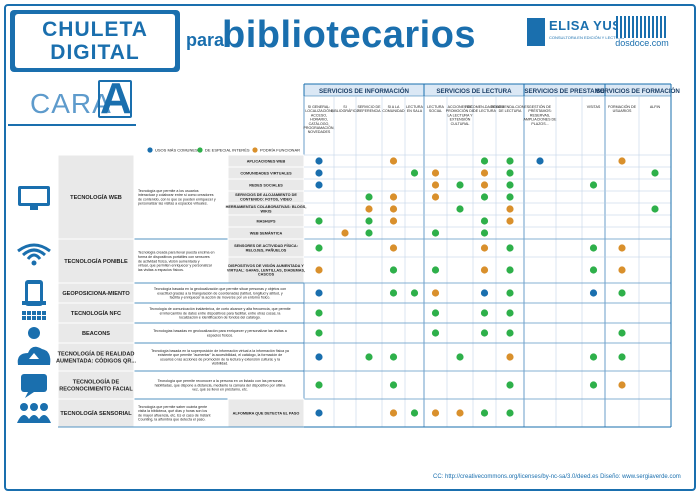 The image size is (700, 495). Describe the element at coordinates (72, 125) in the screenshot. I see `divider` at that location.